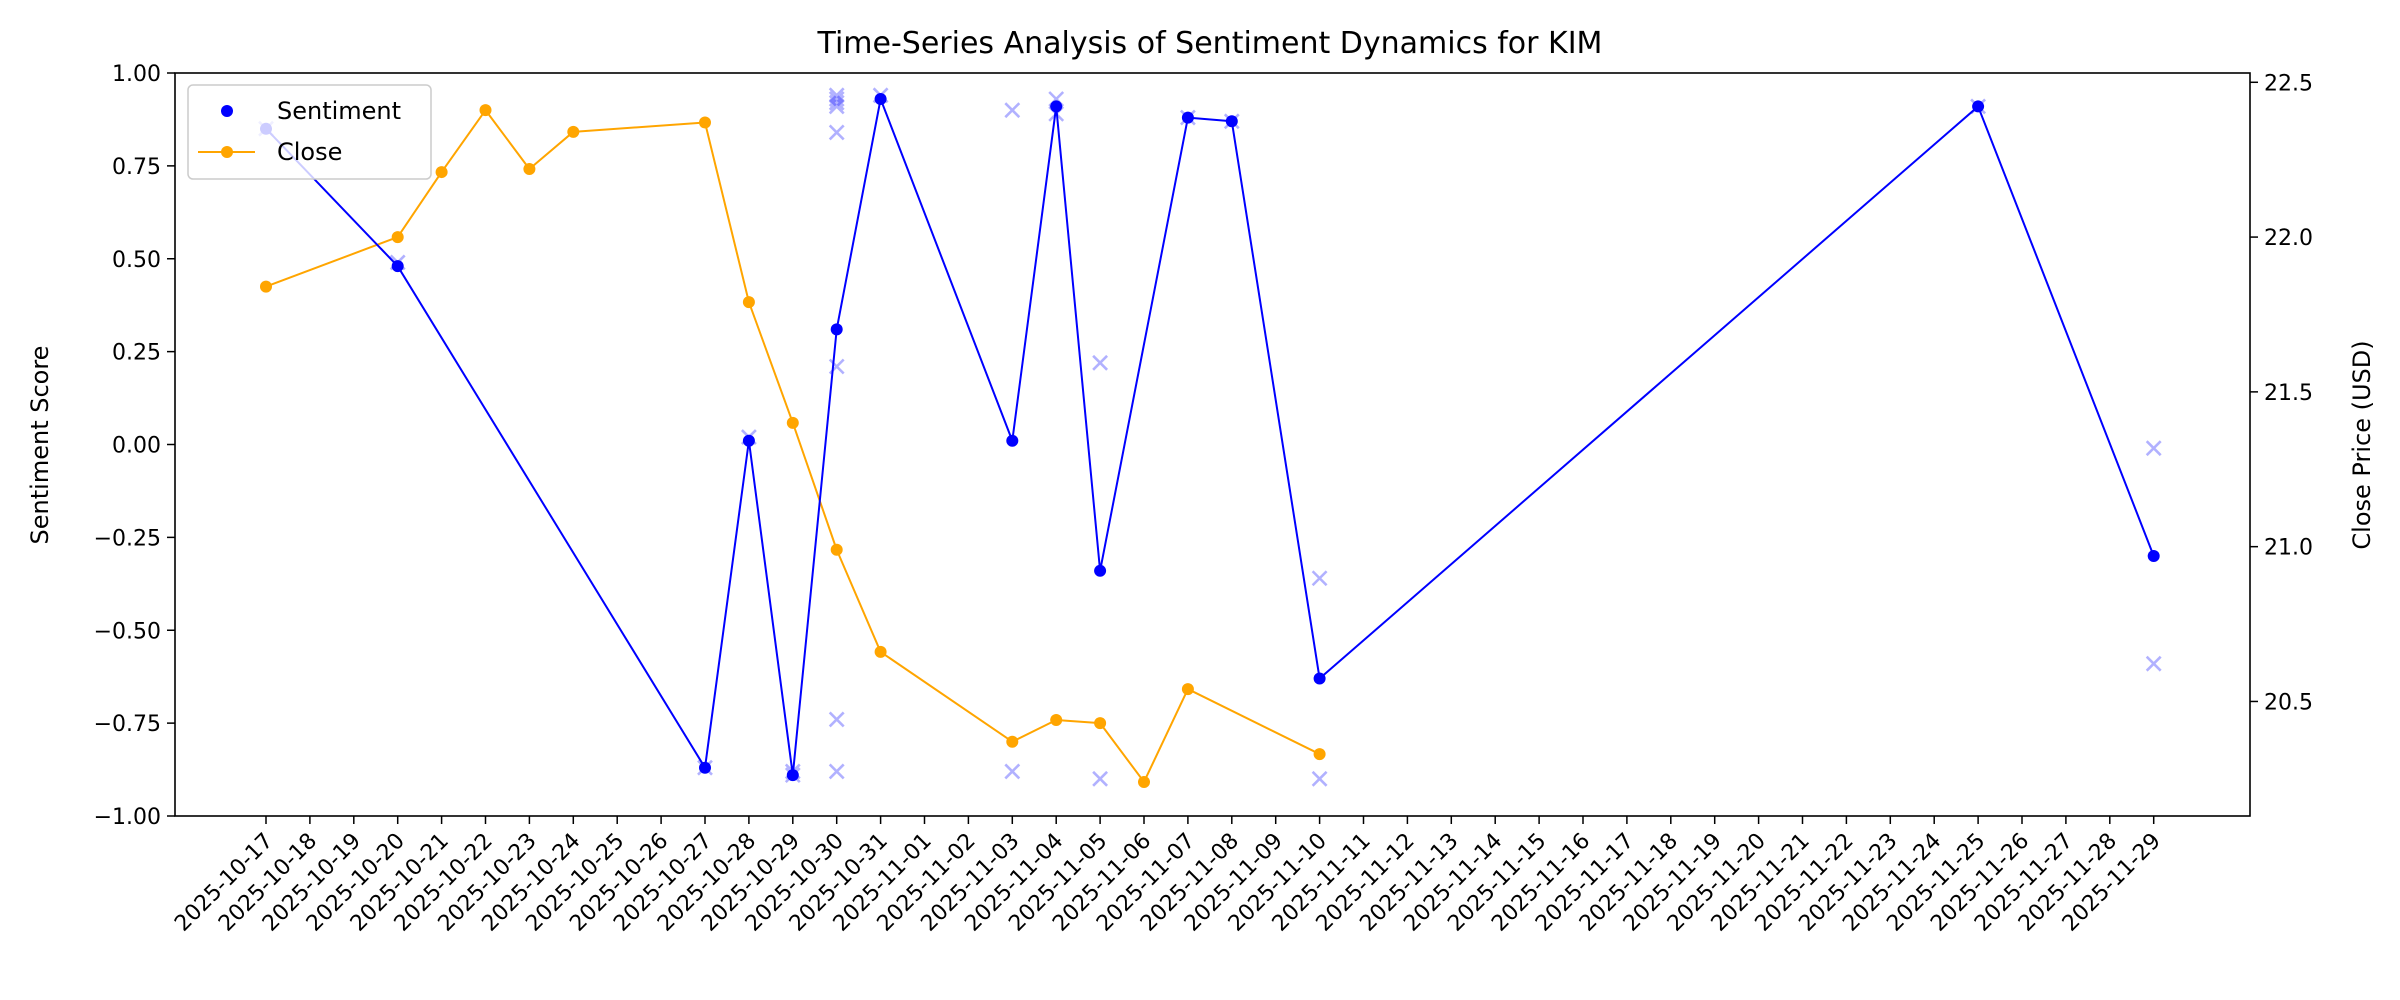 Image resolution: width=2400 pixels, height=1000 pixels. I want to click on right-y-tick-label: 22.0, so click(2288, 238).